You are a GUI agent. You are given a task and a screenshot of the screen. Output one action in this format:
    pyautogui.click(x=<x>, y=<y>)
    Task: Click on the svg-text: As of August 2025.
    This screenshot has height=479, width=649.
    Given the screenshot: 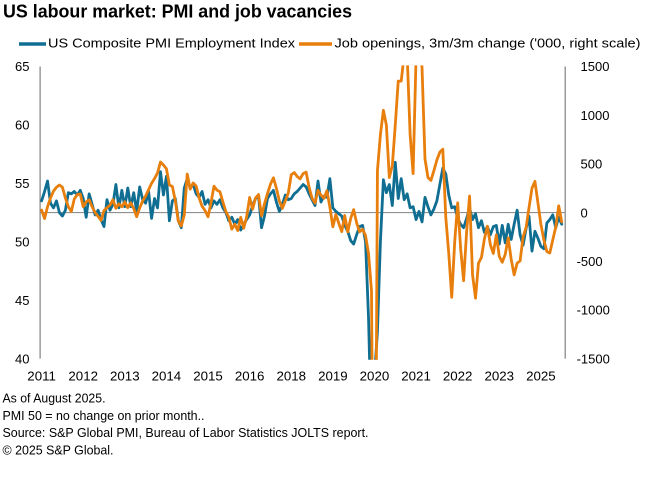 What is the action you would take?
    pyautogui.click(x=54, y=399)
    